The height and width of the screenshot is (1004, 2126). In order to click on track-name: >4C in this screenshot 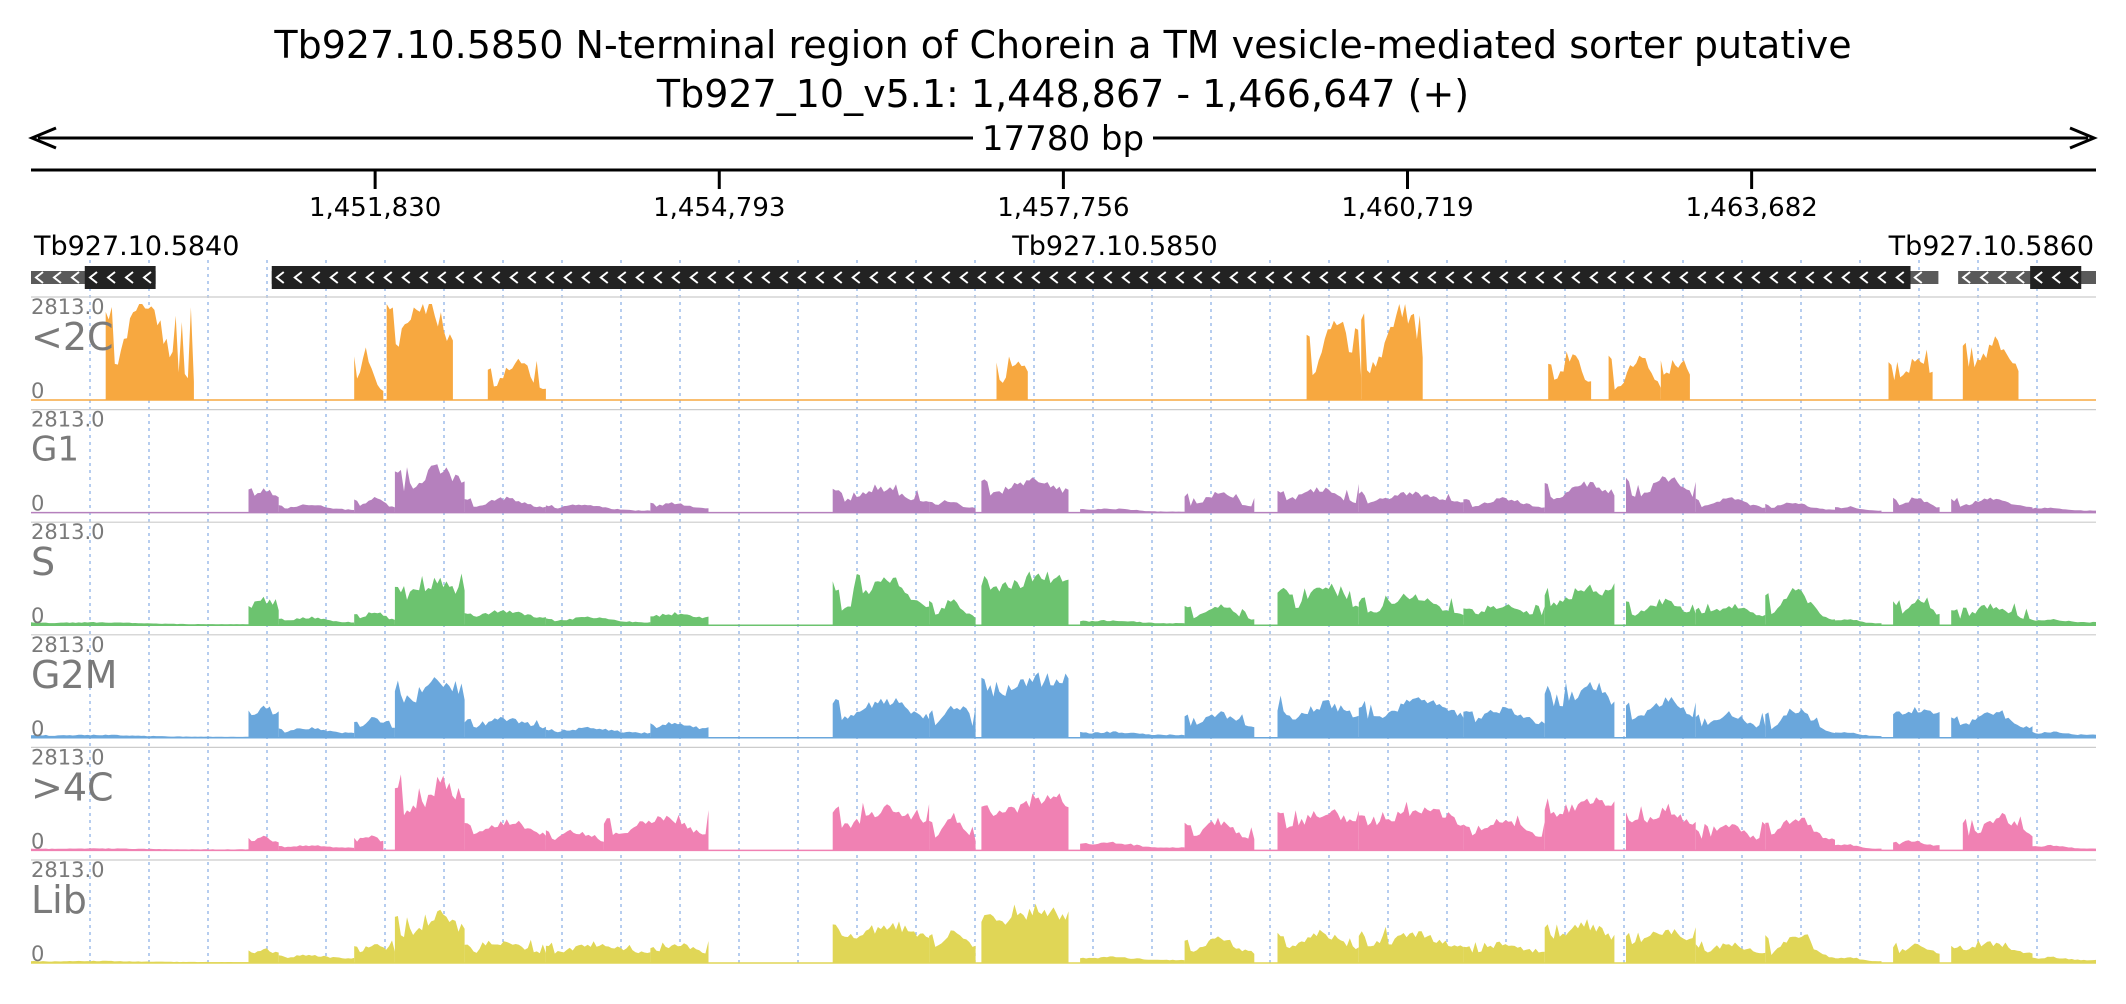, I will do `click(72, 787)`.